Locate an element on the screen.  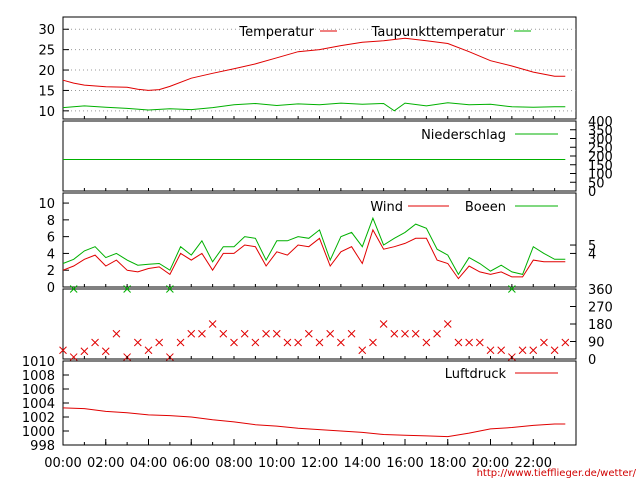
y-tick-label: 1010 is located at coordinates (38, 362).